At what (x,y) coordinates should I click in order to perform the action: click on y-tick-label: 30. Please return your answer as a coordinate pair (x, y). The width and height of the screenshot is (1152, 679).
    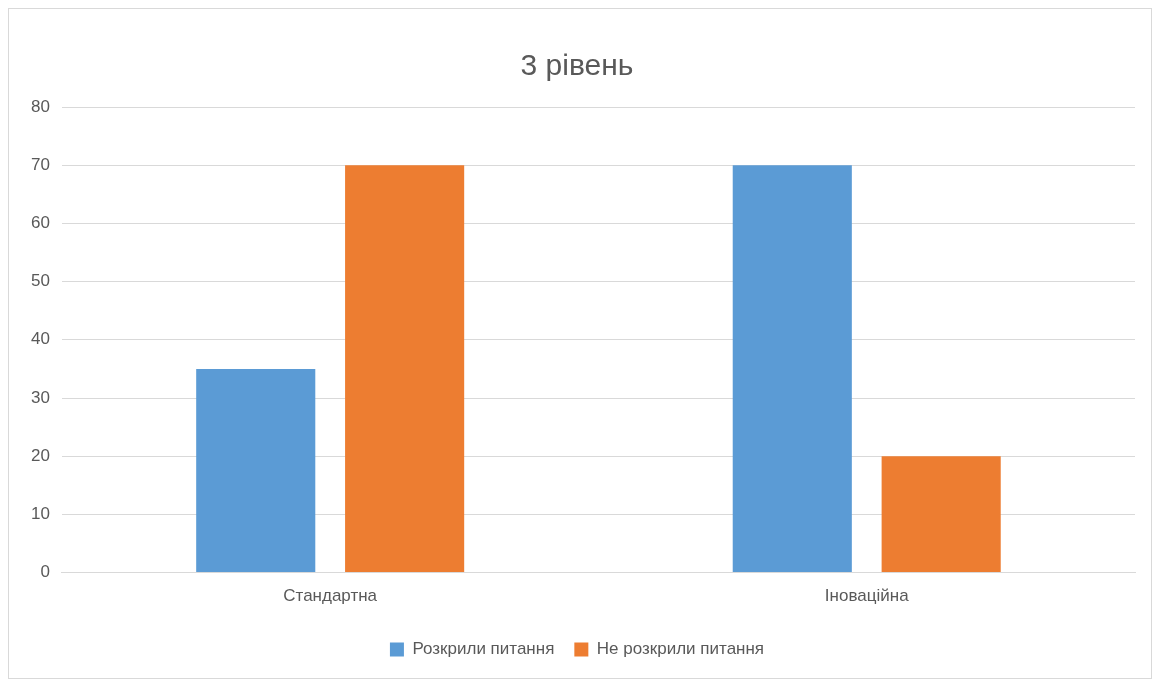
    Looking at the image, I should click on (40, 397).